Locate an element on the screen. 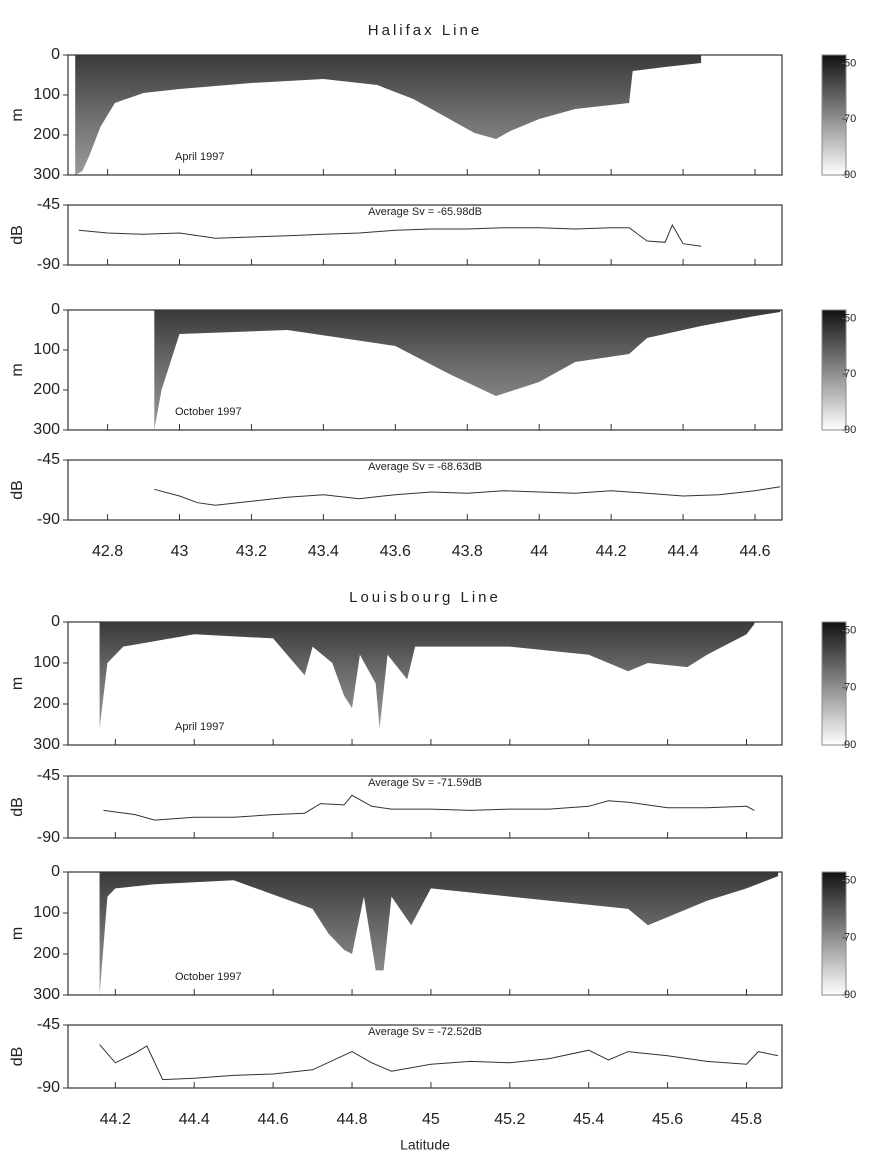 This screenshot has height=1167, width=871. sv-average: Average Sv = -68.63dB is located at coordinates (425, 467).